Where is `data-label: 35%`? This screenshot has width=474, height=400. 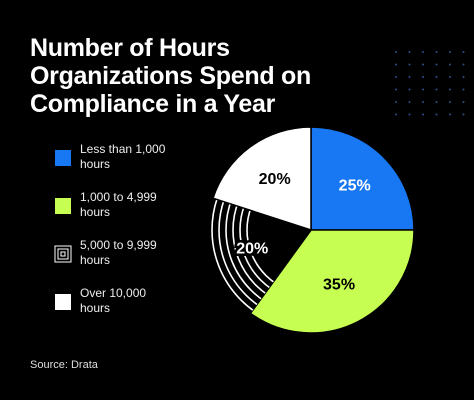
data-label: 35% is located at coordinates (339, 284).